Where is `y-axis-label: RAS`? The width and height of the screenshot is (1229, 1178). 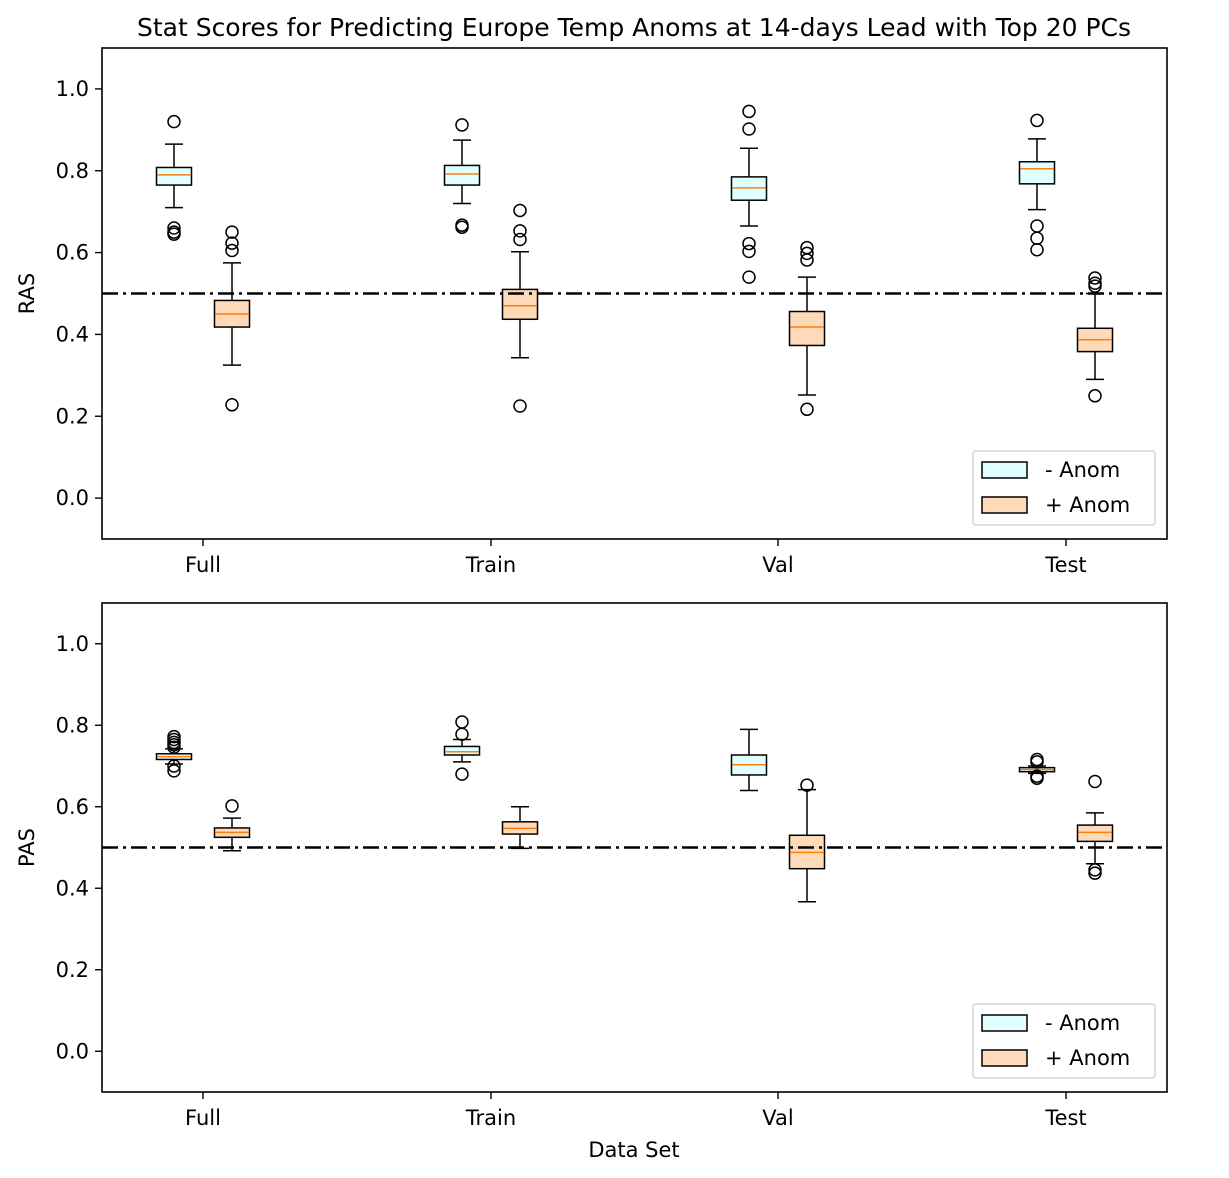 y-axis-label: RAS is located at coordinates (27, 293).